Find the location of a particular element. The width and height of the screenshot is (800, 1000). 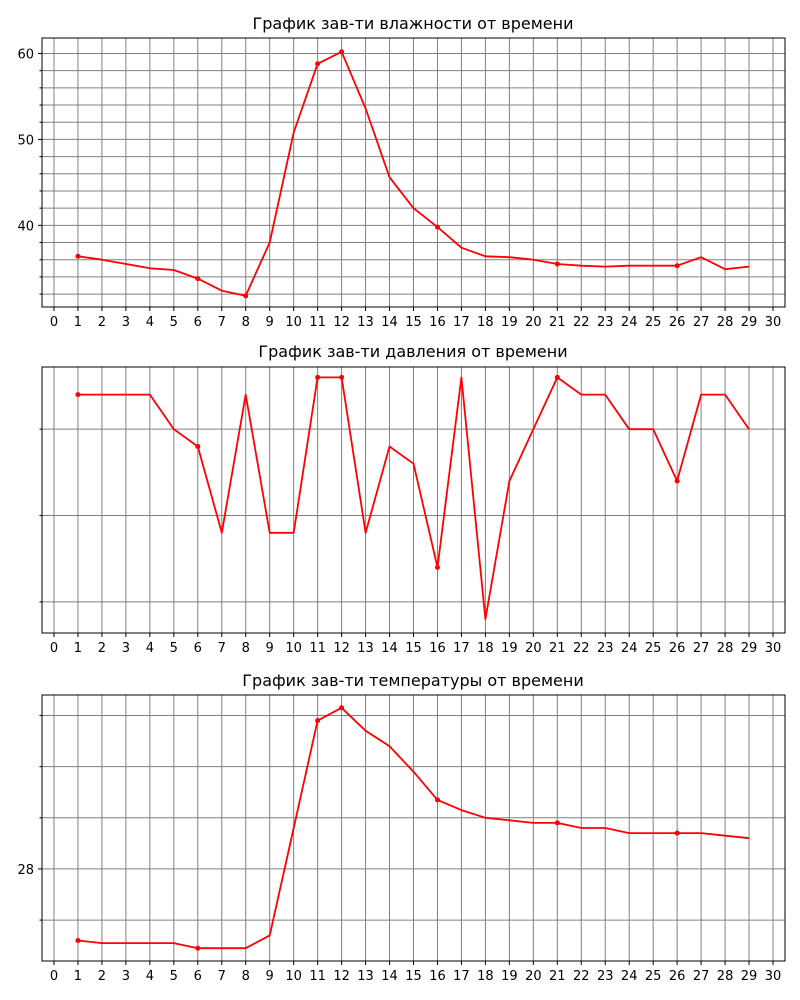

y-tick-label: 50 is located at coordinates (25, 140).